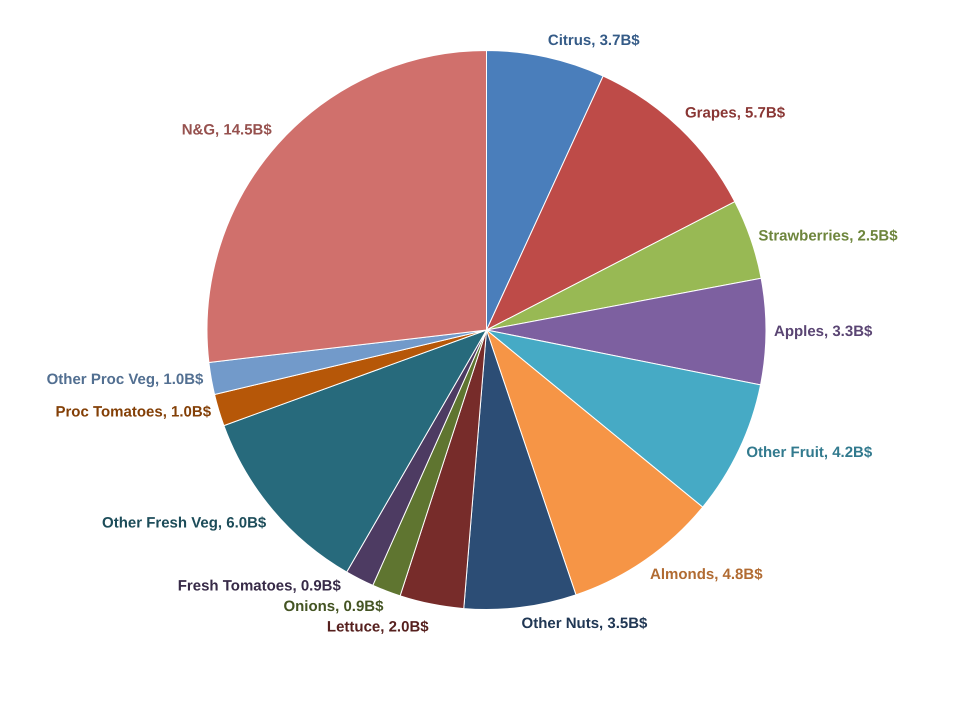 Image resolution: width=973 pixels, height=710 pixels. Describe the element at coordinates (585, 623) in the screenshot. I see `slice-label: Other Nuts, 3.5B$` at that location.